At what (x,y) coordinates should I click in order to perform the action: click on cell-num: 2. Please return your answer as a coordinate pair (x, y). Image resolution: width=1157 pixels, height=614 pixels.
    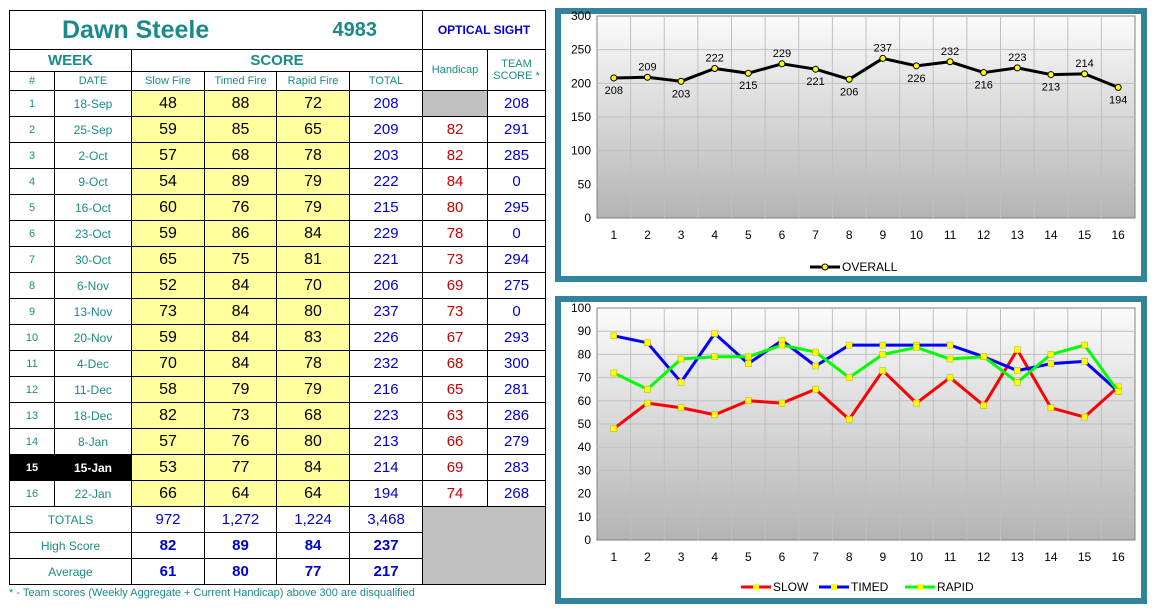
    Looking at the image, I should click on (32, 129).